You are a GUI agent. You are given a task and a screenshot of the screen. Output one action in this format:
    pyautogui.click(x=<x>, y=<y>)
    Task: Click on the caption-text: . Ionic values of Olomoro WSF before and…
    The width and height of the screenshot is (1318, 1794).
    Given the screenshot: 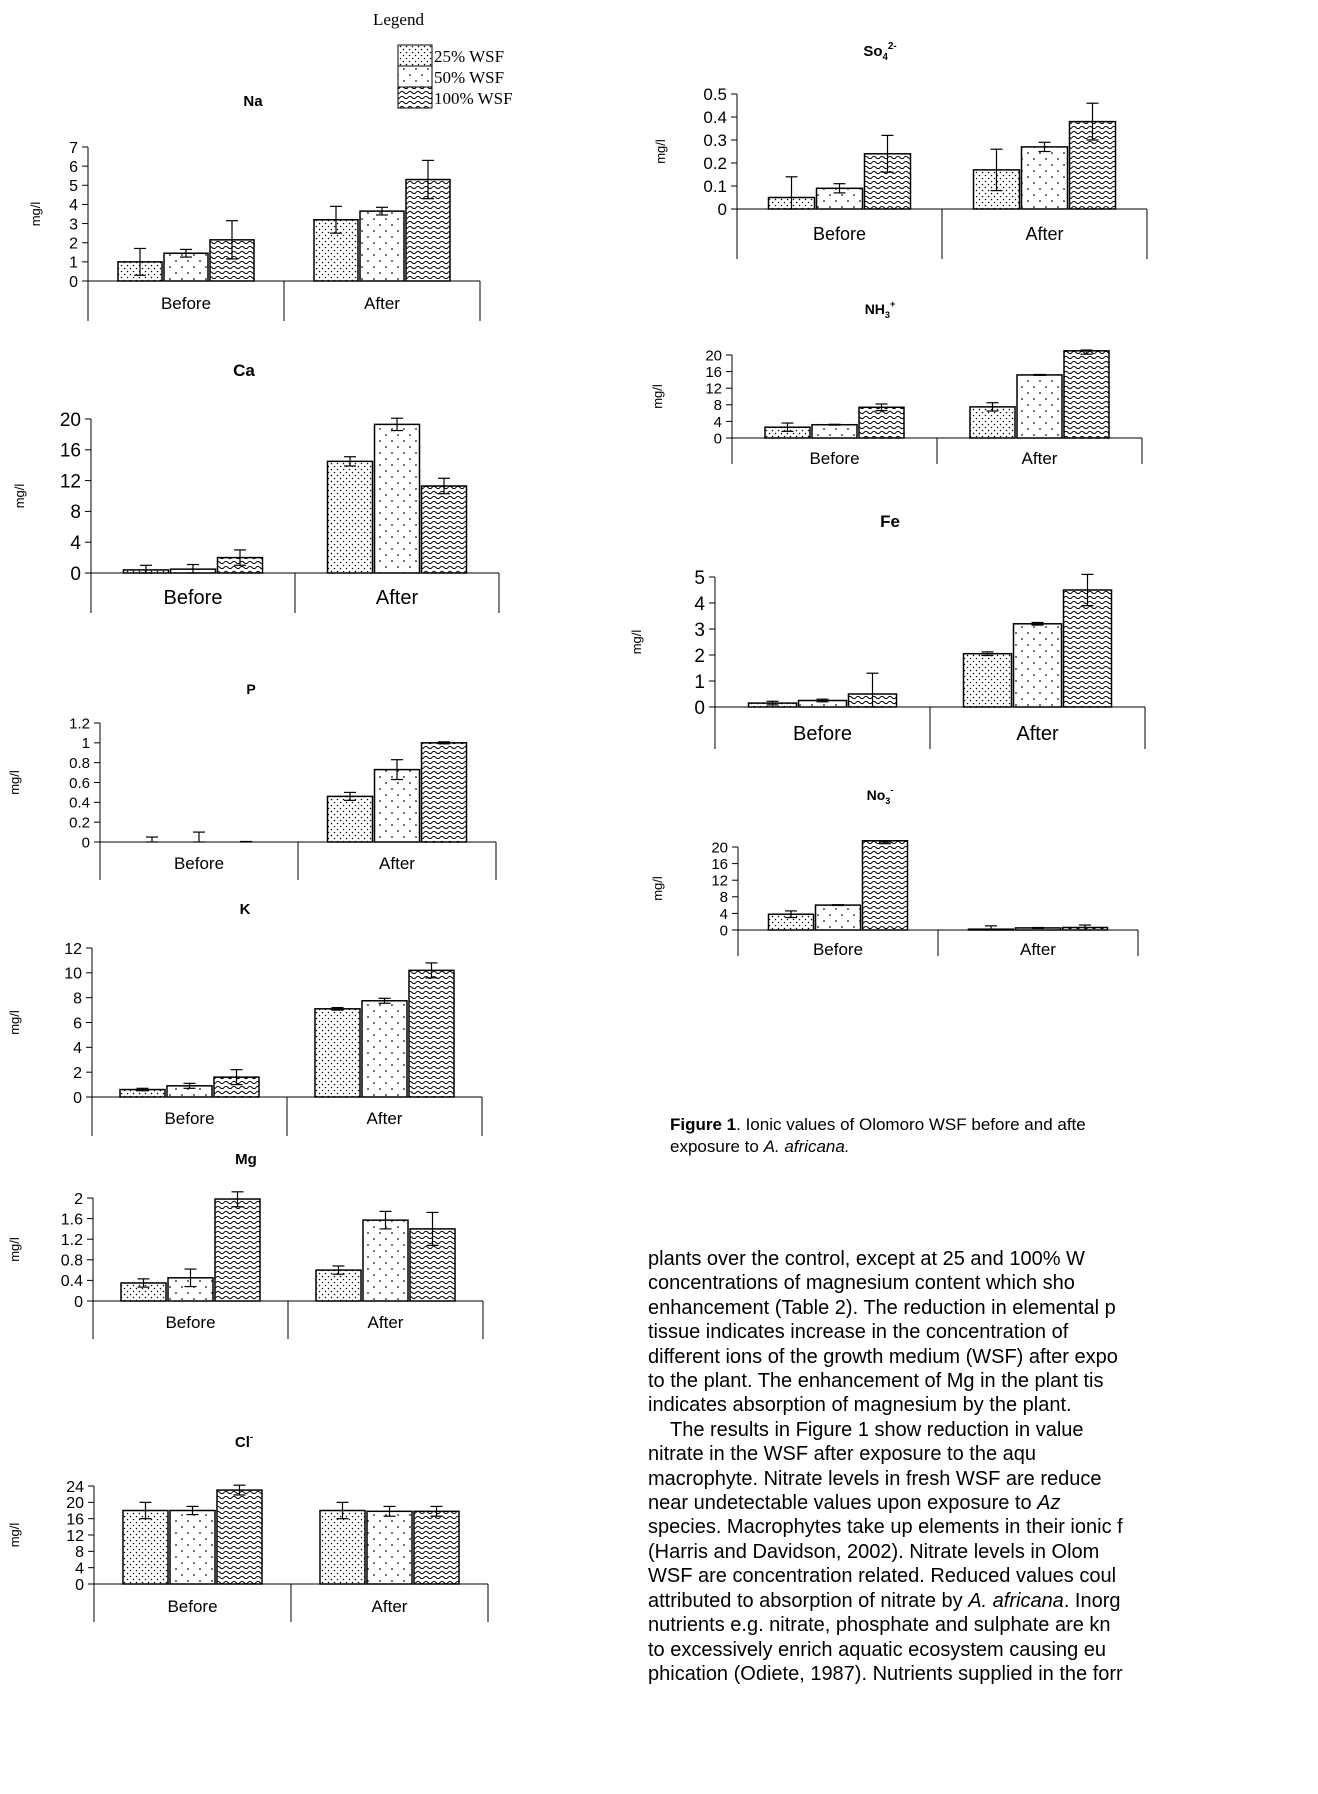 What is the action you would take?
    pyautogui.click(x=911, y=1124)
    